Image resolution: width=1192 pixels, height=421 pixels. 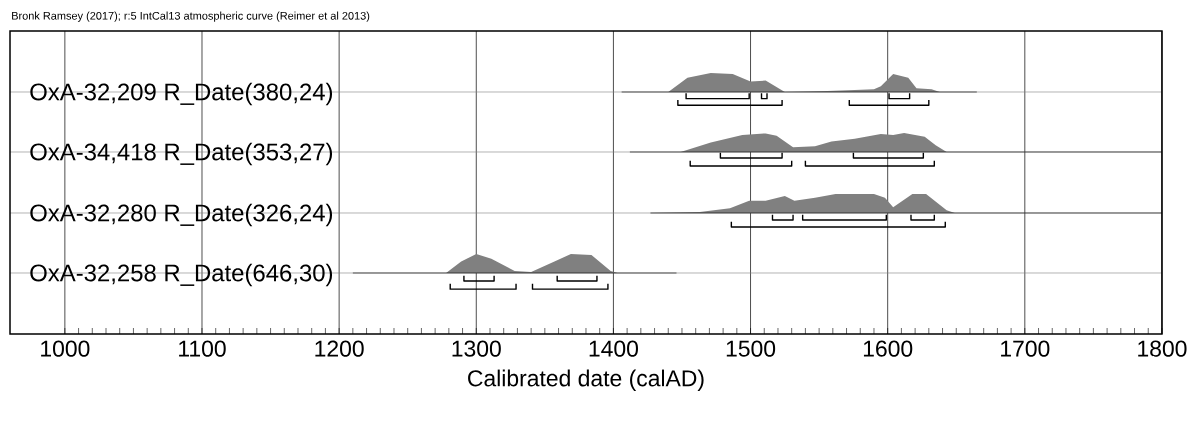 I want to click on chart-title: Bronk Ramsey (2017); r:5 IntCal13 atmospheric curve (Reimer et al 2013), so click(x=191, y=16).